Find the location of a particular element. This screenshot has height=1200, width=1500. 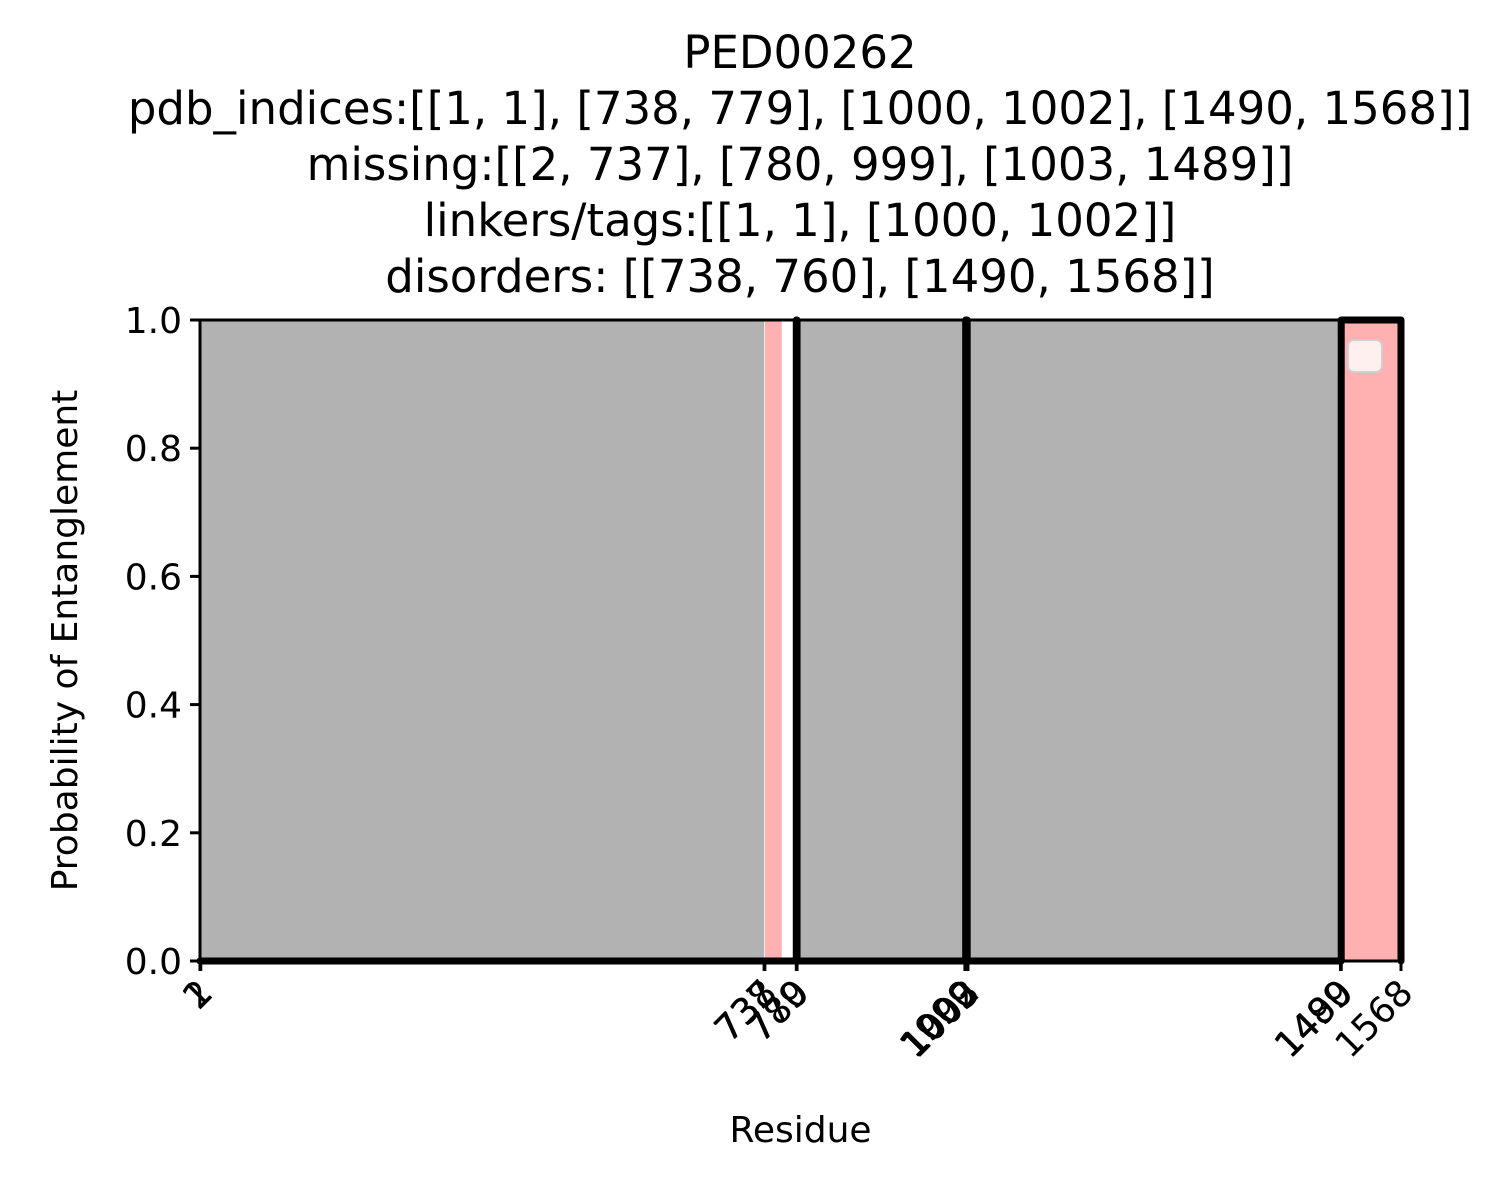

y-tick-label: 0.0 is located at coordinates (153, 962).